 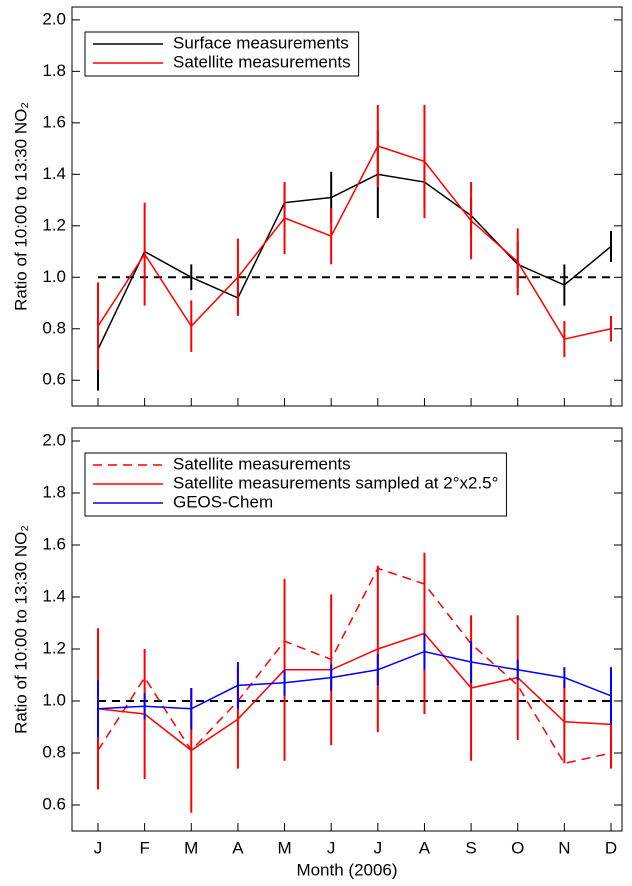 I want to click on legend-label: Surface measurements, so click(x=261, y=42).